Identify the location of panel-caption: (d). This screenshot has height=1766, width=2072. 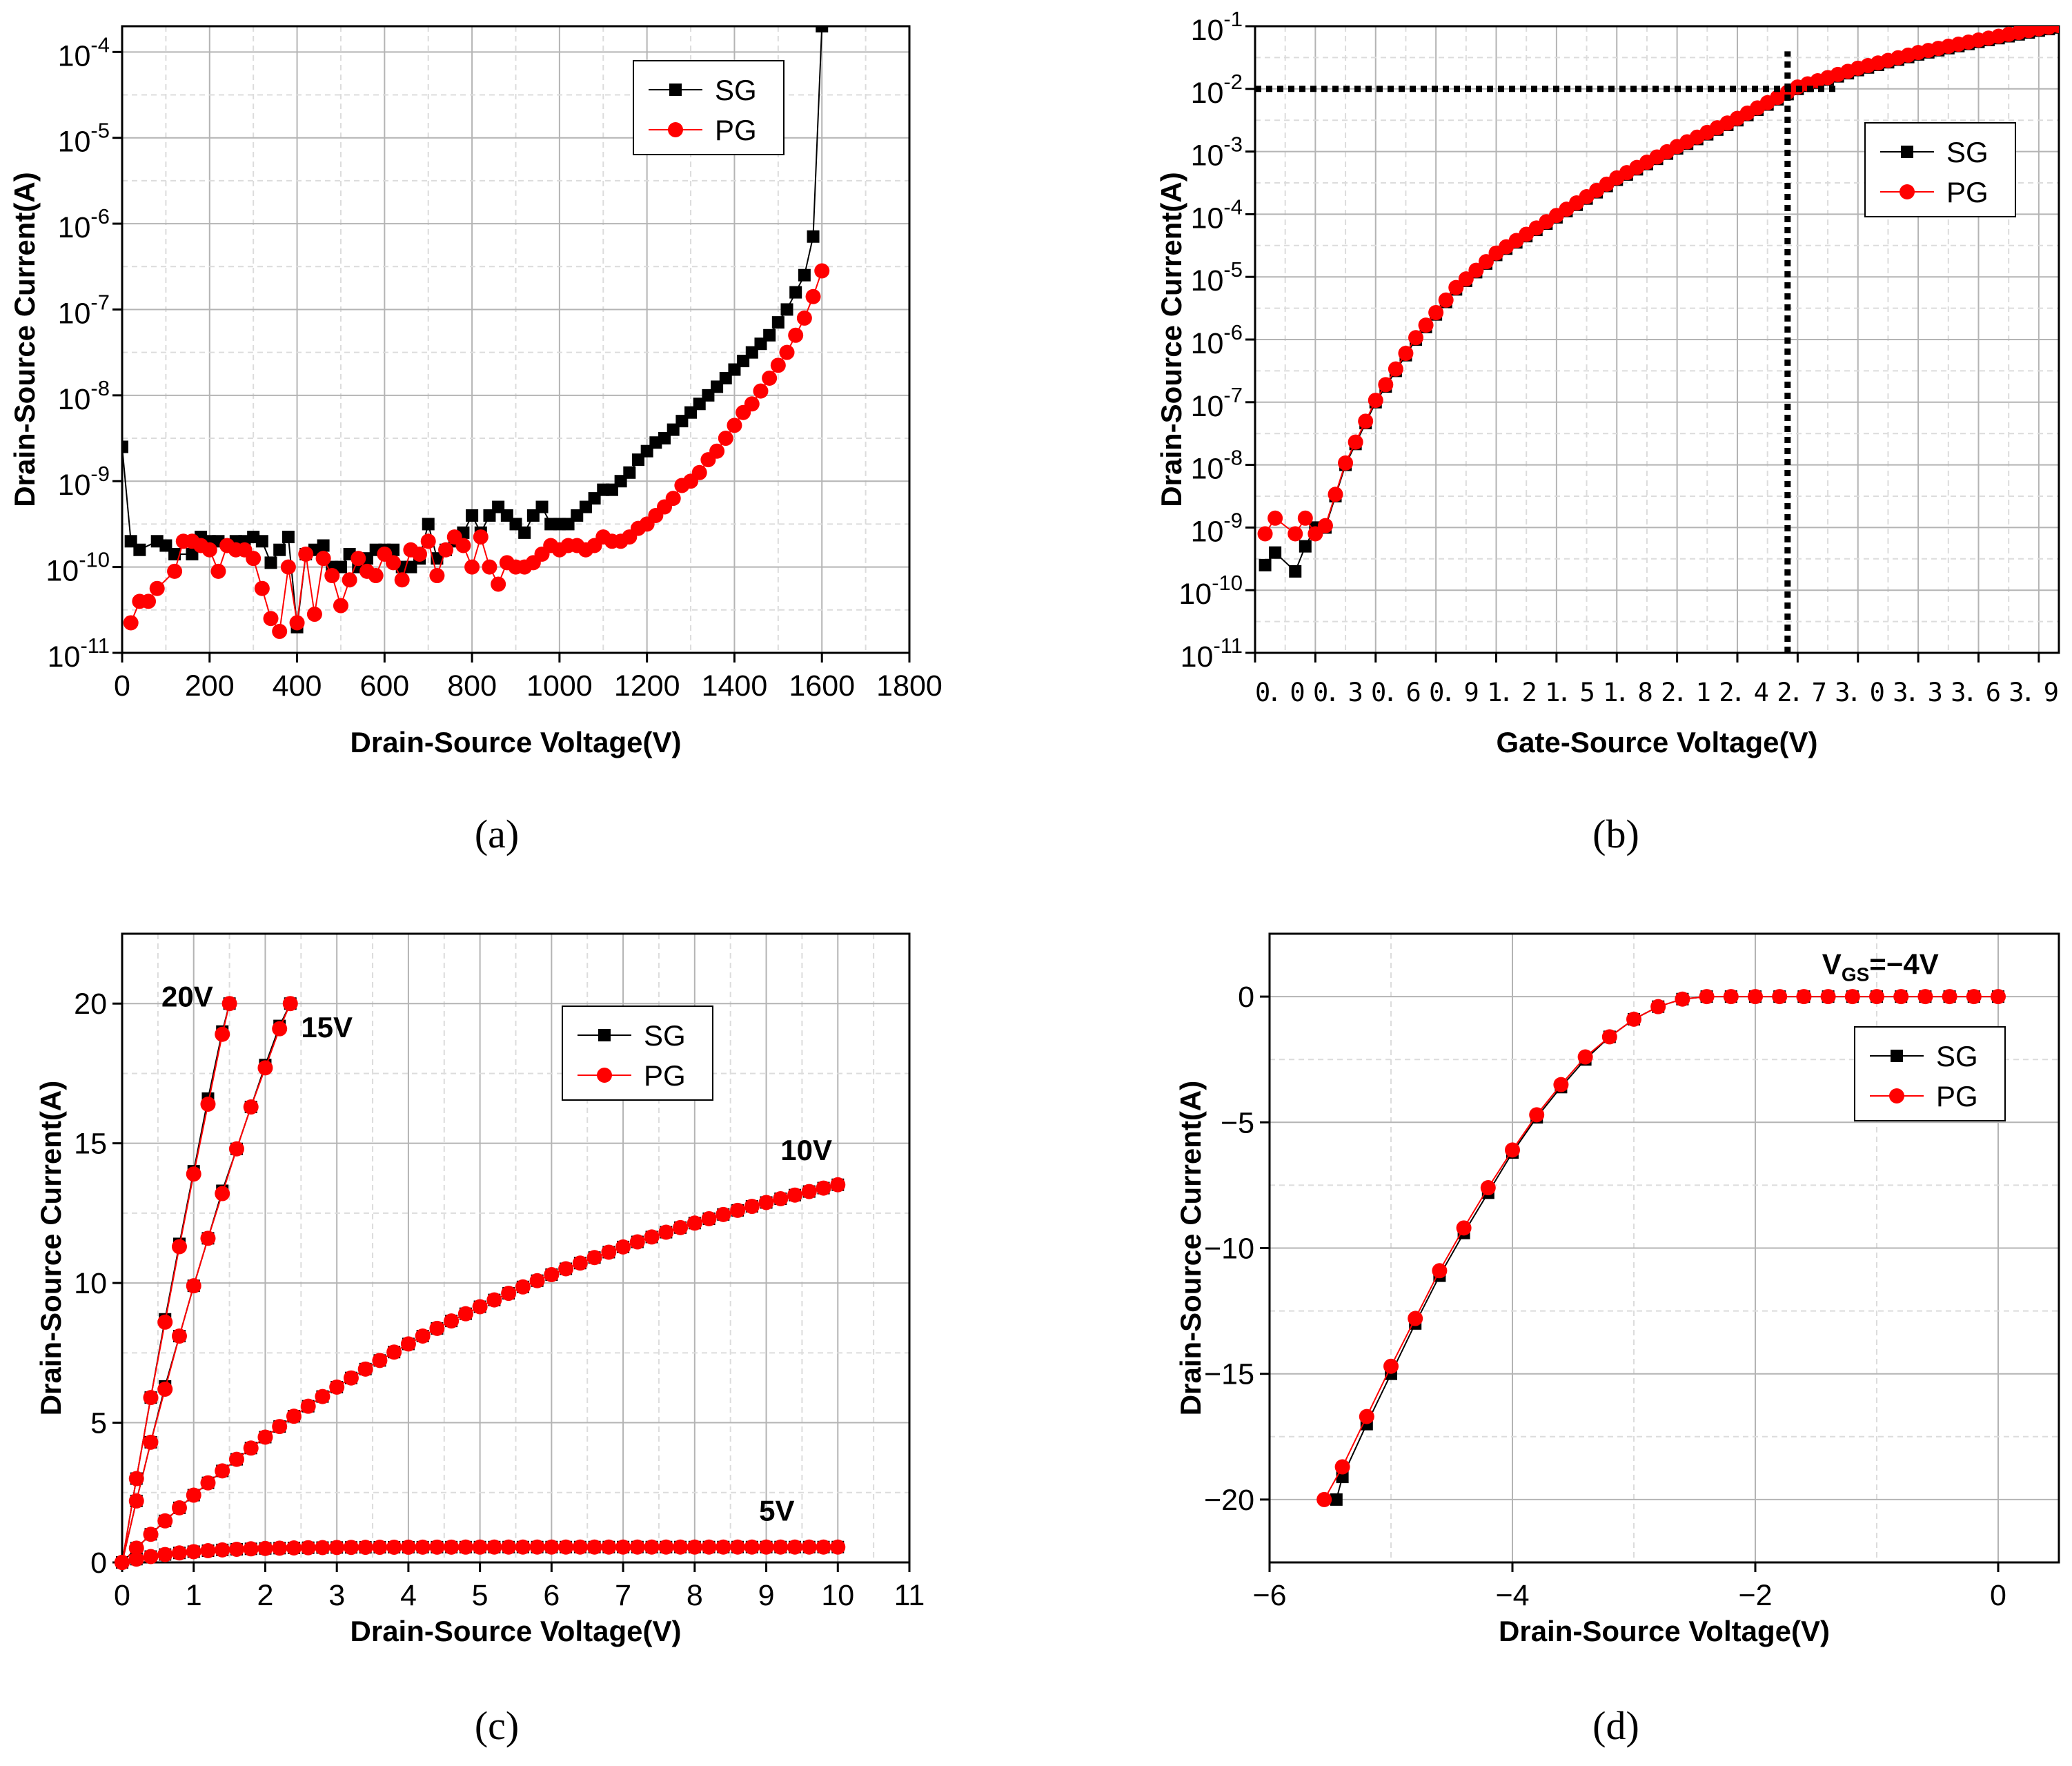
(1615, 1725).